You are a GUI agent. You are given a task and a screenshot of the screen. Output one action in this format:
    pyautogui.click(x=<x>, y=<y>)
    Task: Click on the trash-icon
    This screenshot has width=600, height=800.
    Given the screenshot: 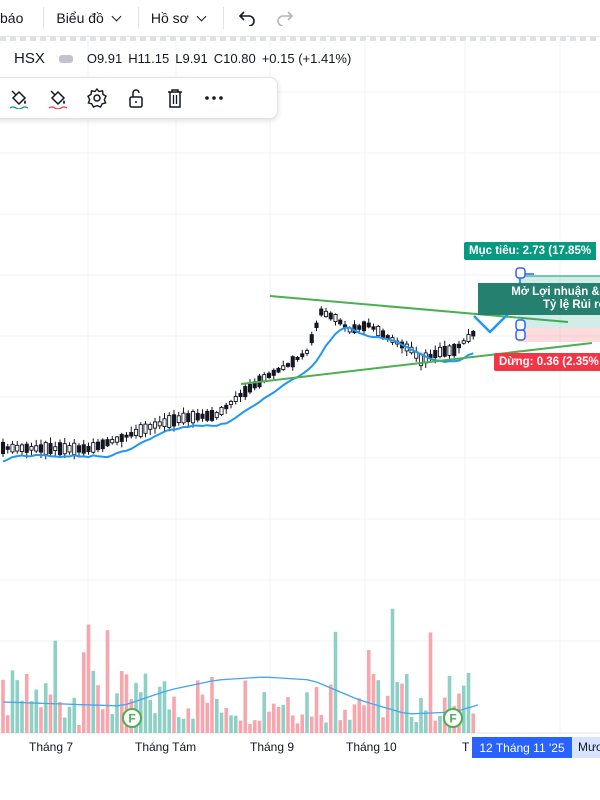 What is the action you would take?
    pyautogui.click(x=174, y=98)
    